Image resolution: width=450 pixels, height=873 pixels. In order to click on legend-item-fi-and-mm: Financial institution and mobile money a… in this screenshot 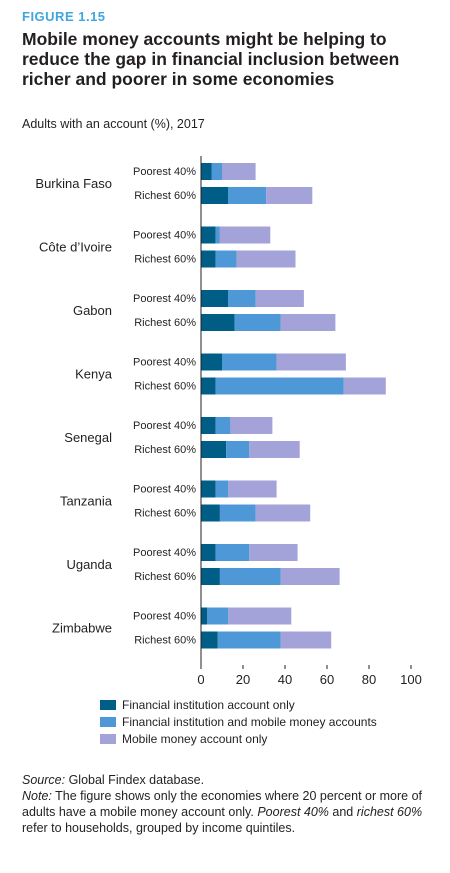, I will do `click(238, 721)`.